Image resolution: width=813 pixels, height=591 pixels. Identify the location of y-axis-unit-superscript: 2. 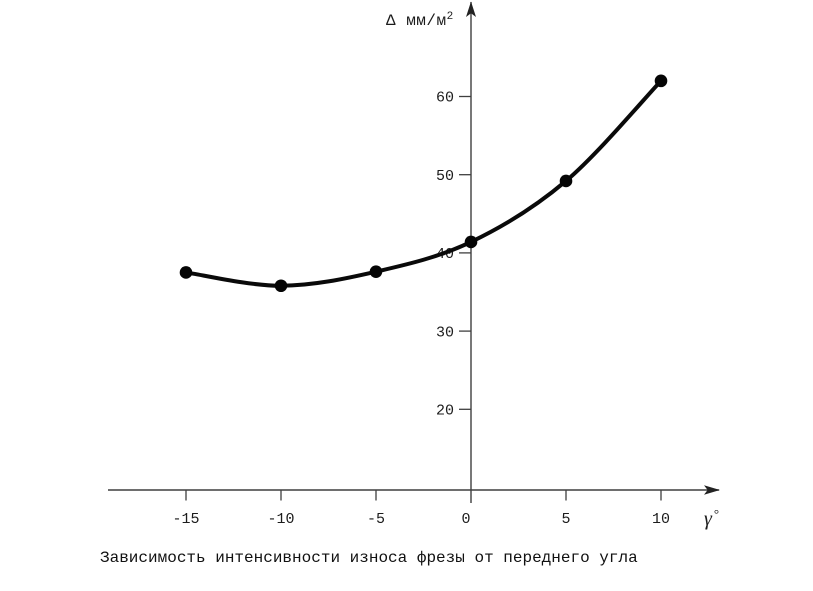
(450, 17).